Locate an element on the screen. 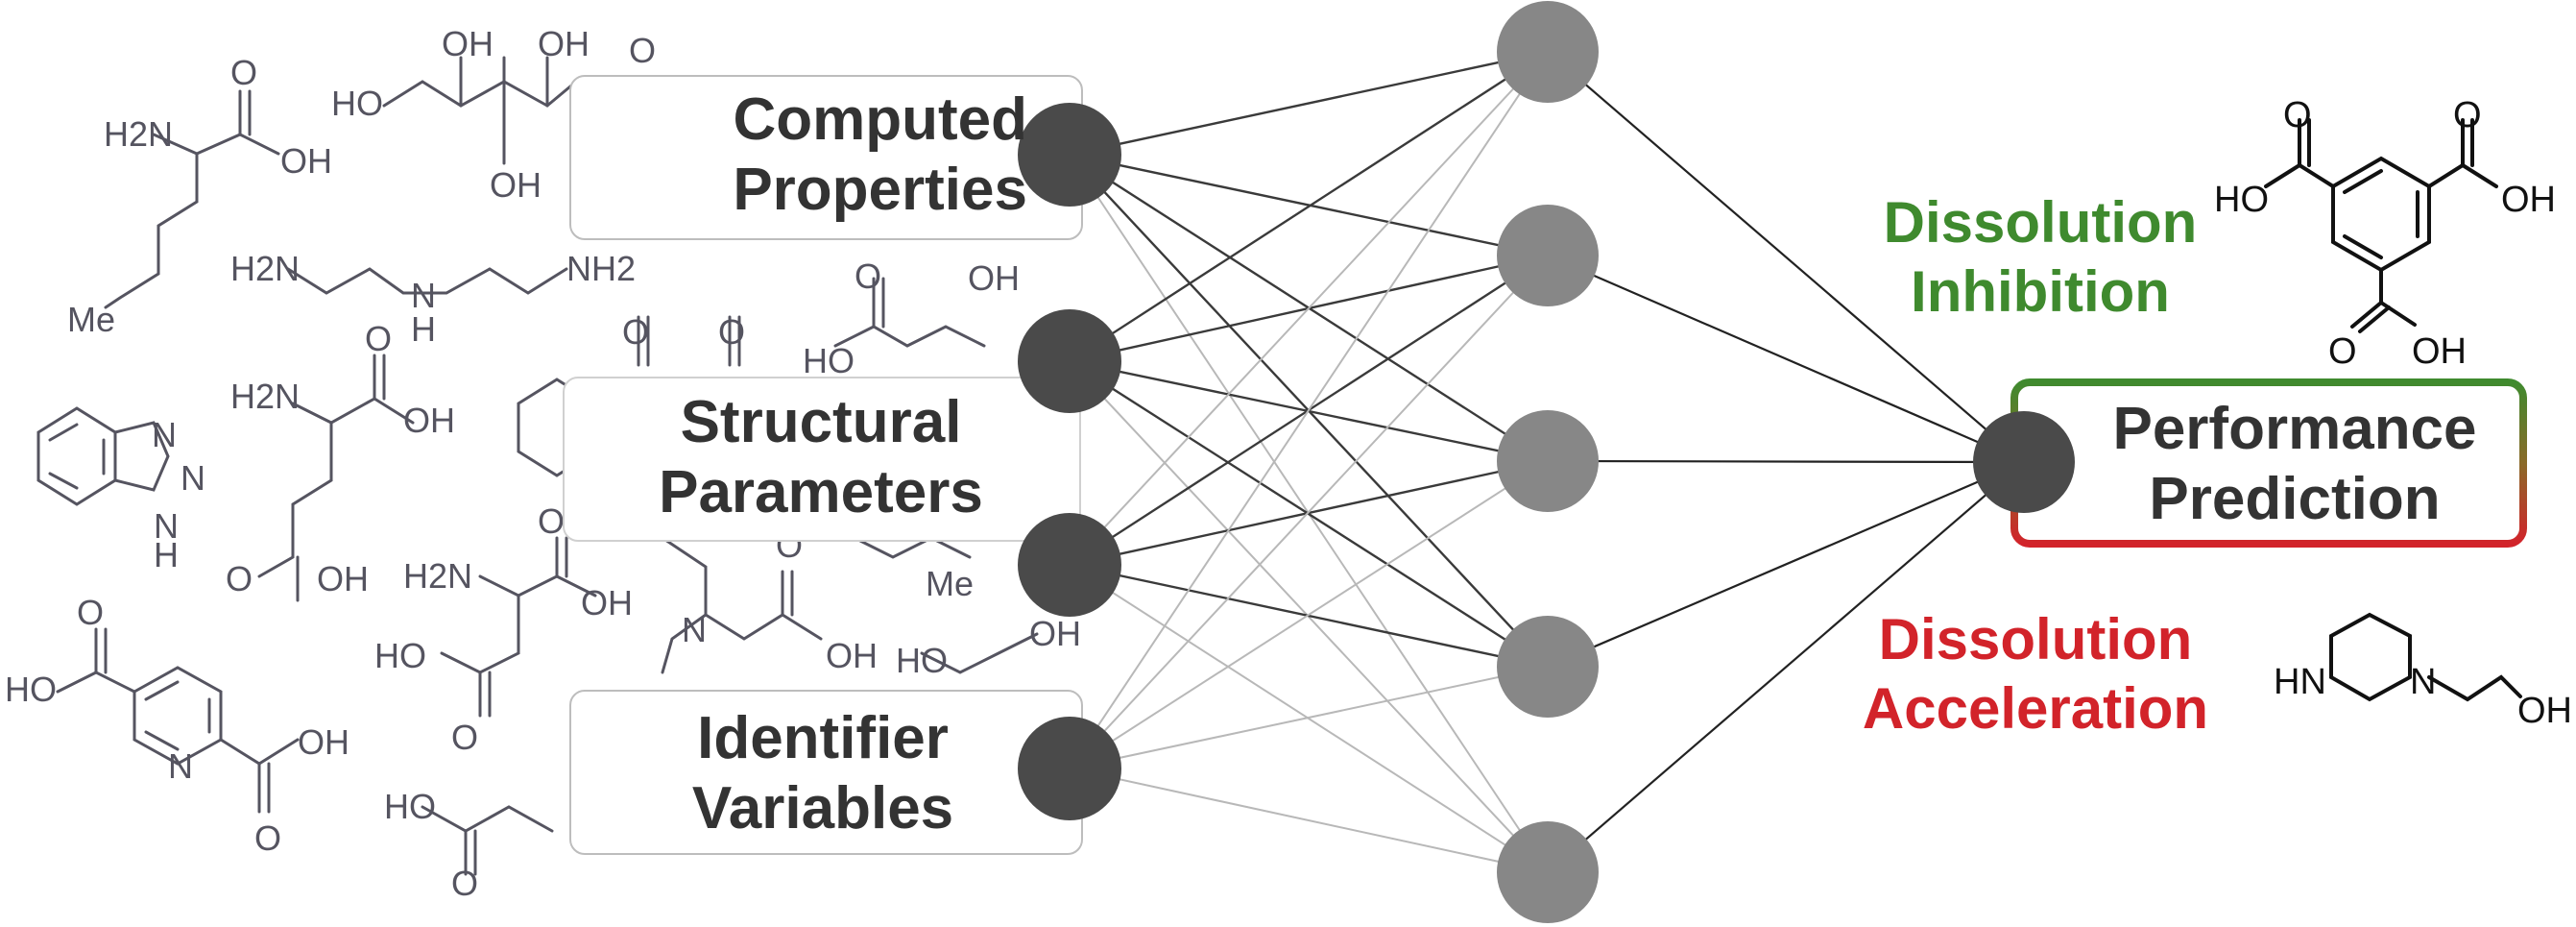 Image resolution: width=2576 pixels, height=927 pixels. dissolution-inhibition-line2: Inhibition is located at coordinates (2040, 291).